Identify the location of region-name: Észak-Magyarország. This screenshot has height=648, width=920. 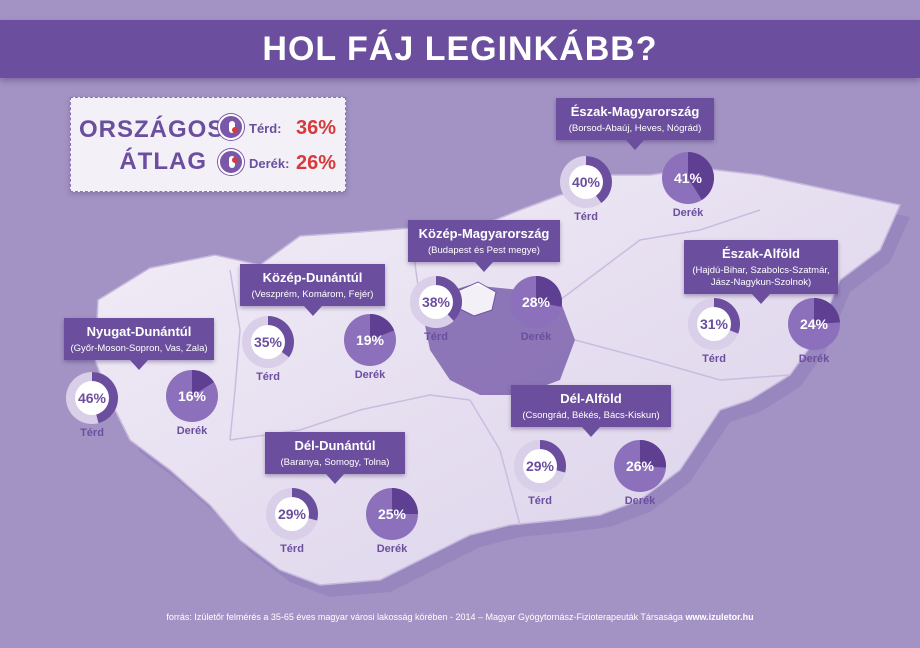
(635, 111).